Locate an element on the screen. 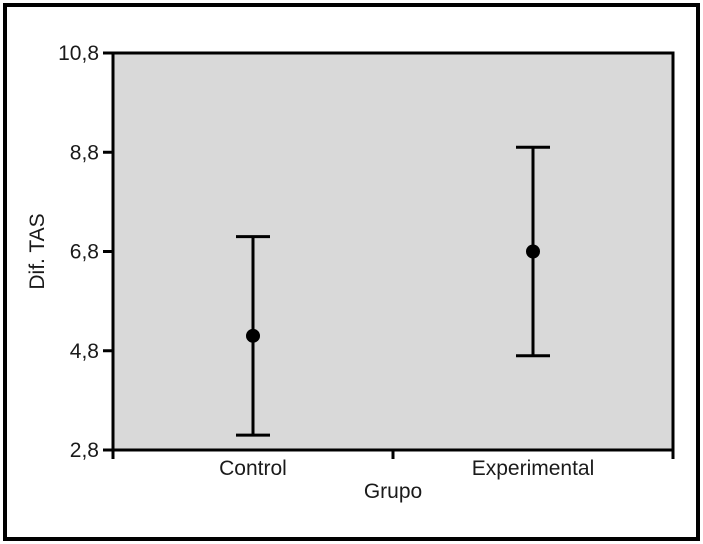  y-tick-label: 4,8 is located at coordinates (84, 351).